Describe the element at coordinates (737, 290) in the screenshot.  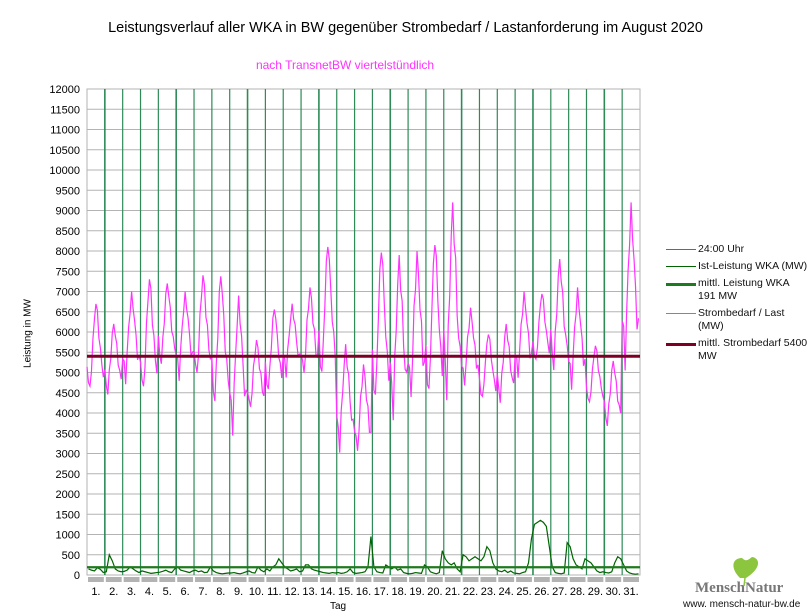
I see `legend-item-mean-wind: mittl. Leistung WKA 191 MW` at that location.